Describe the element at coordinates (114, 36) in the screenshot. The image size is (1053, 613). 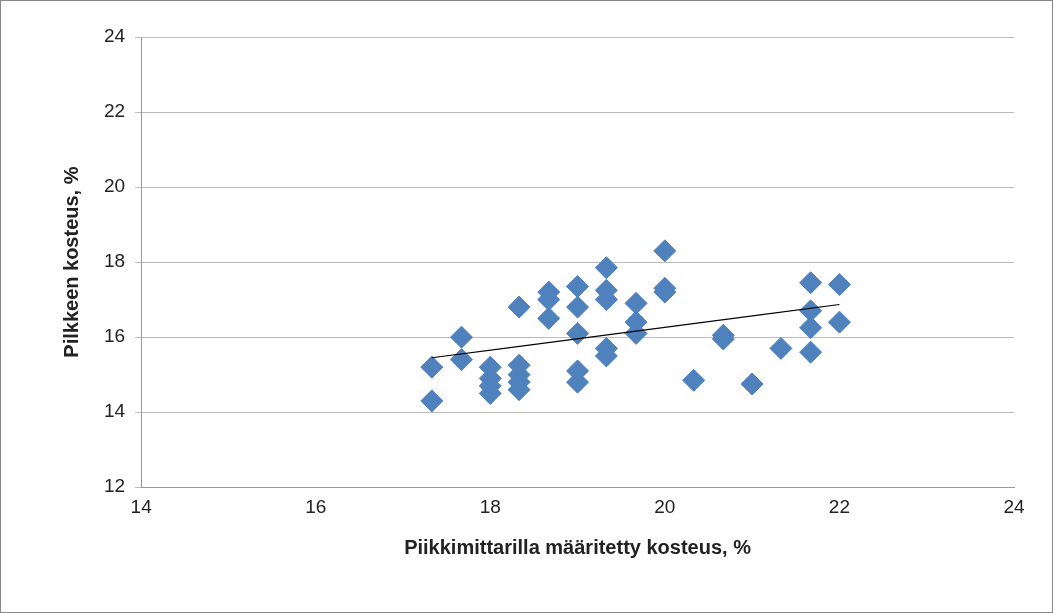
I see `y-tick-label: 24` at that location.